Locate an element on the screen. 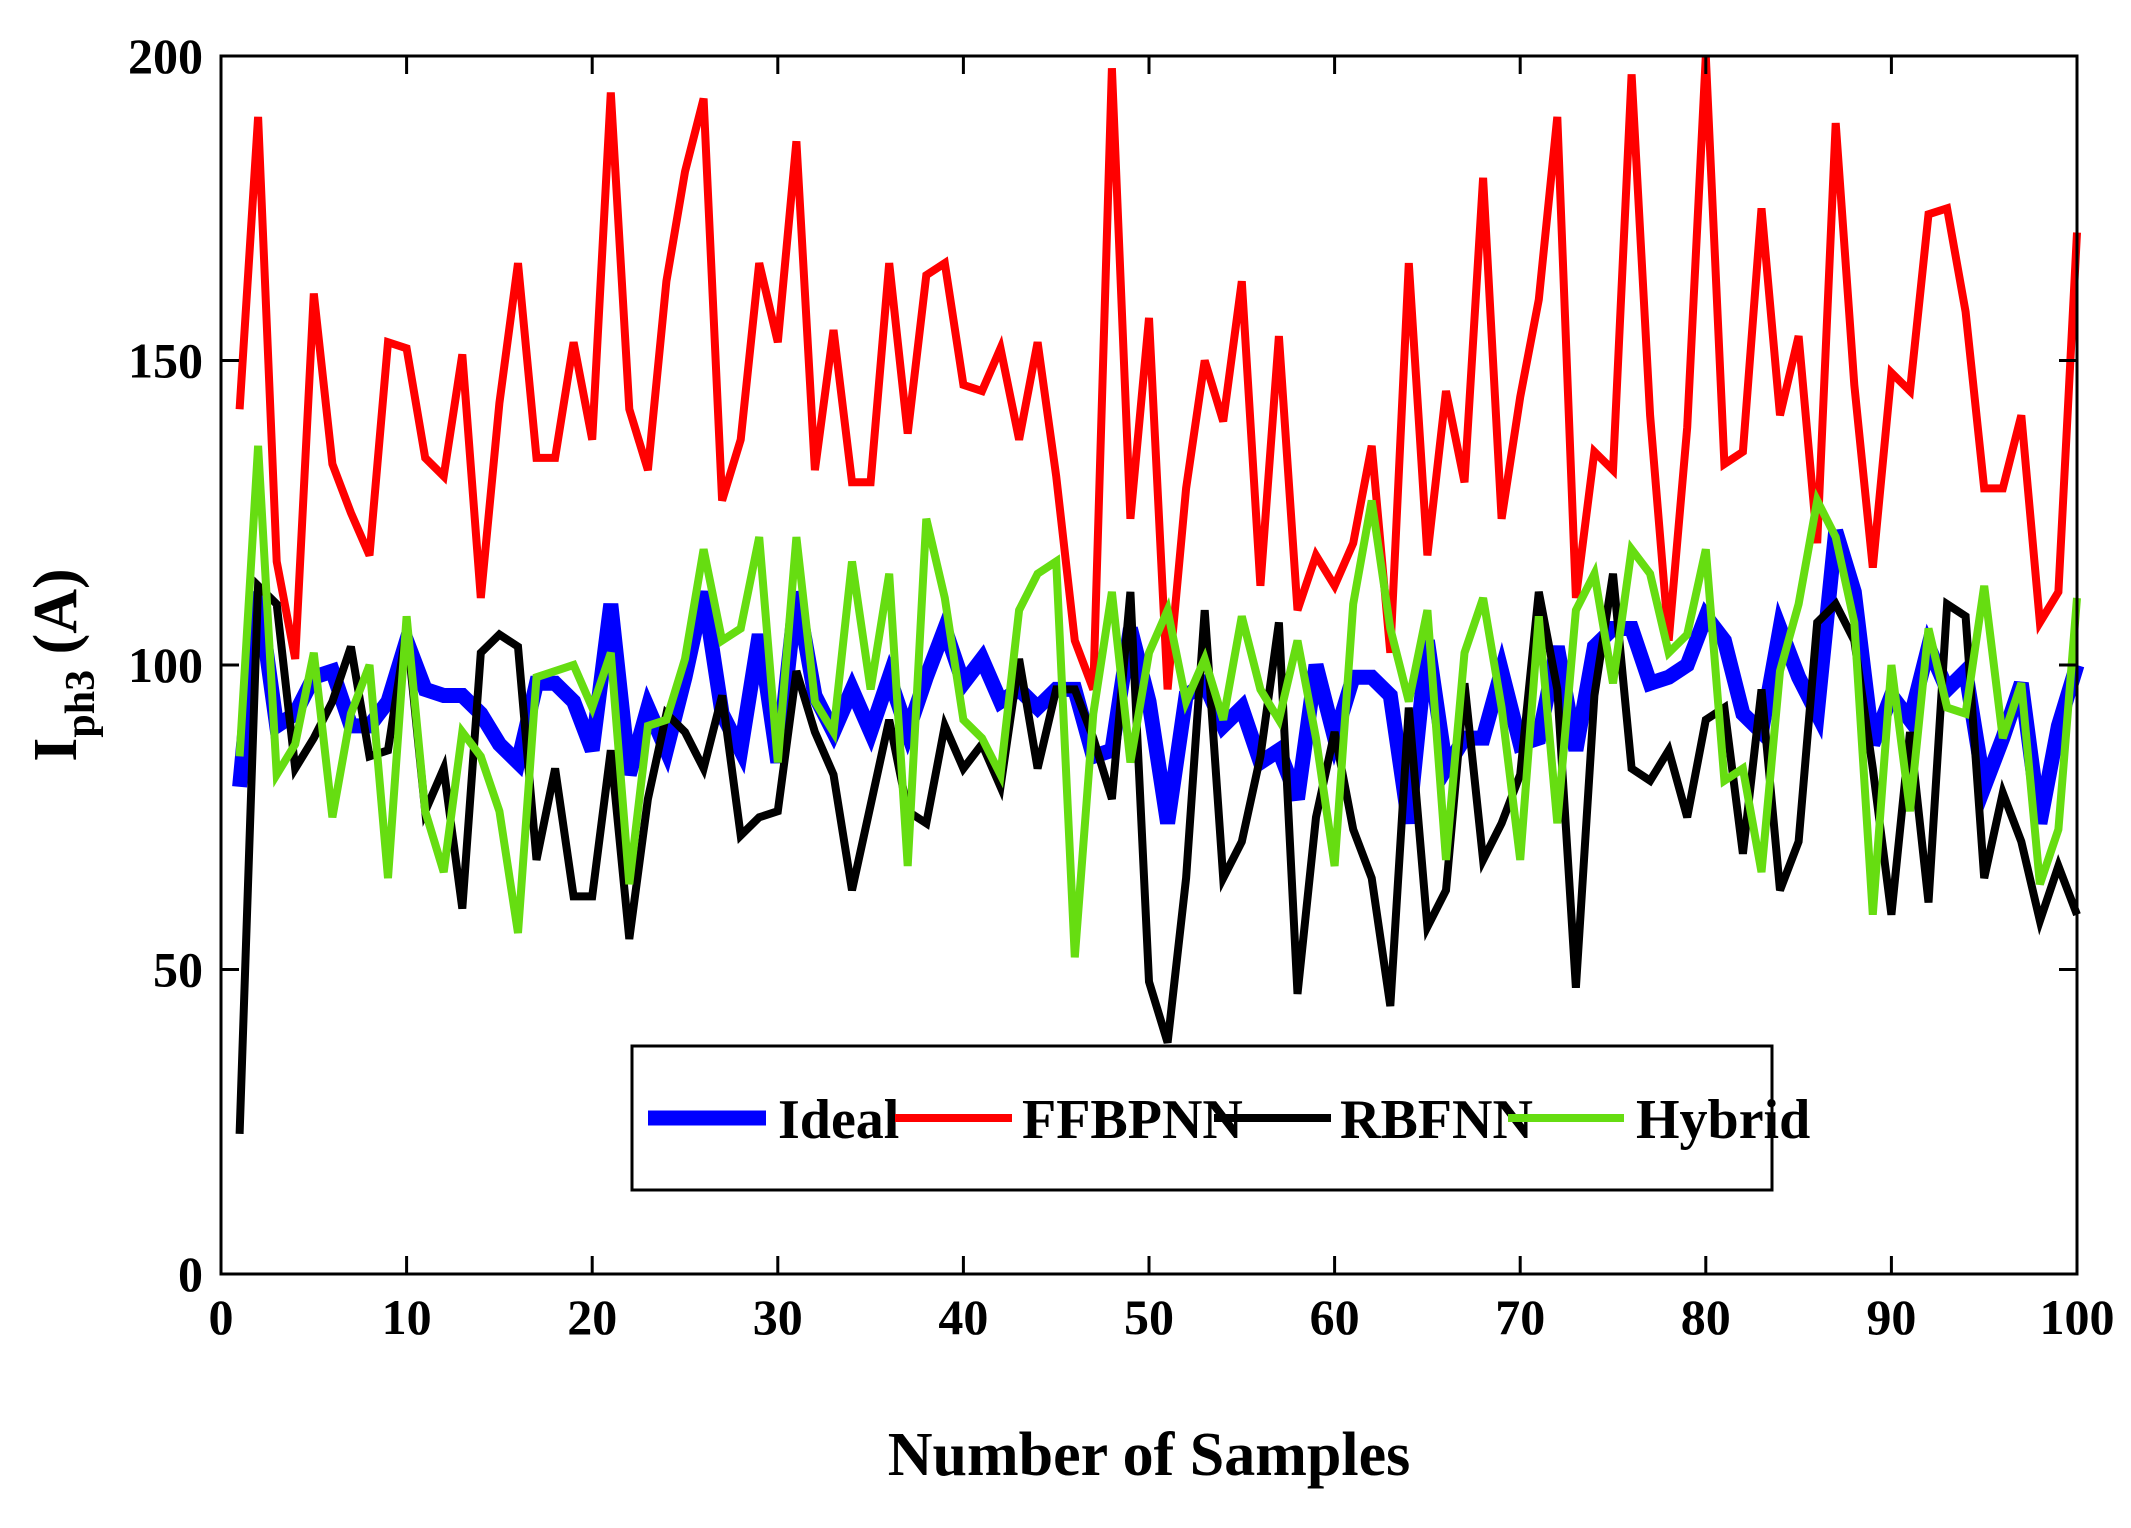 This screenshot has height=1528, width=2131. y-axis-title-unit: (A) is located at coordinates (56, 619).